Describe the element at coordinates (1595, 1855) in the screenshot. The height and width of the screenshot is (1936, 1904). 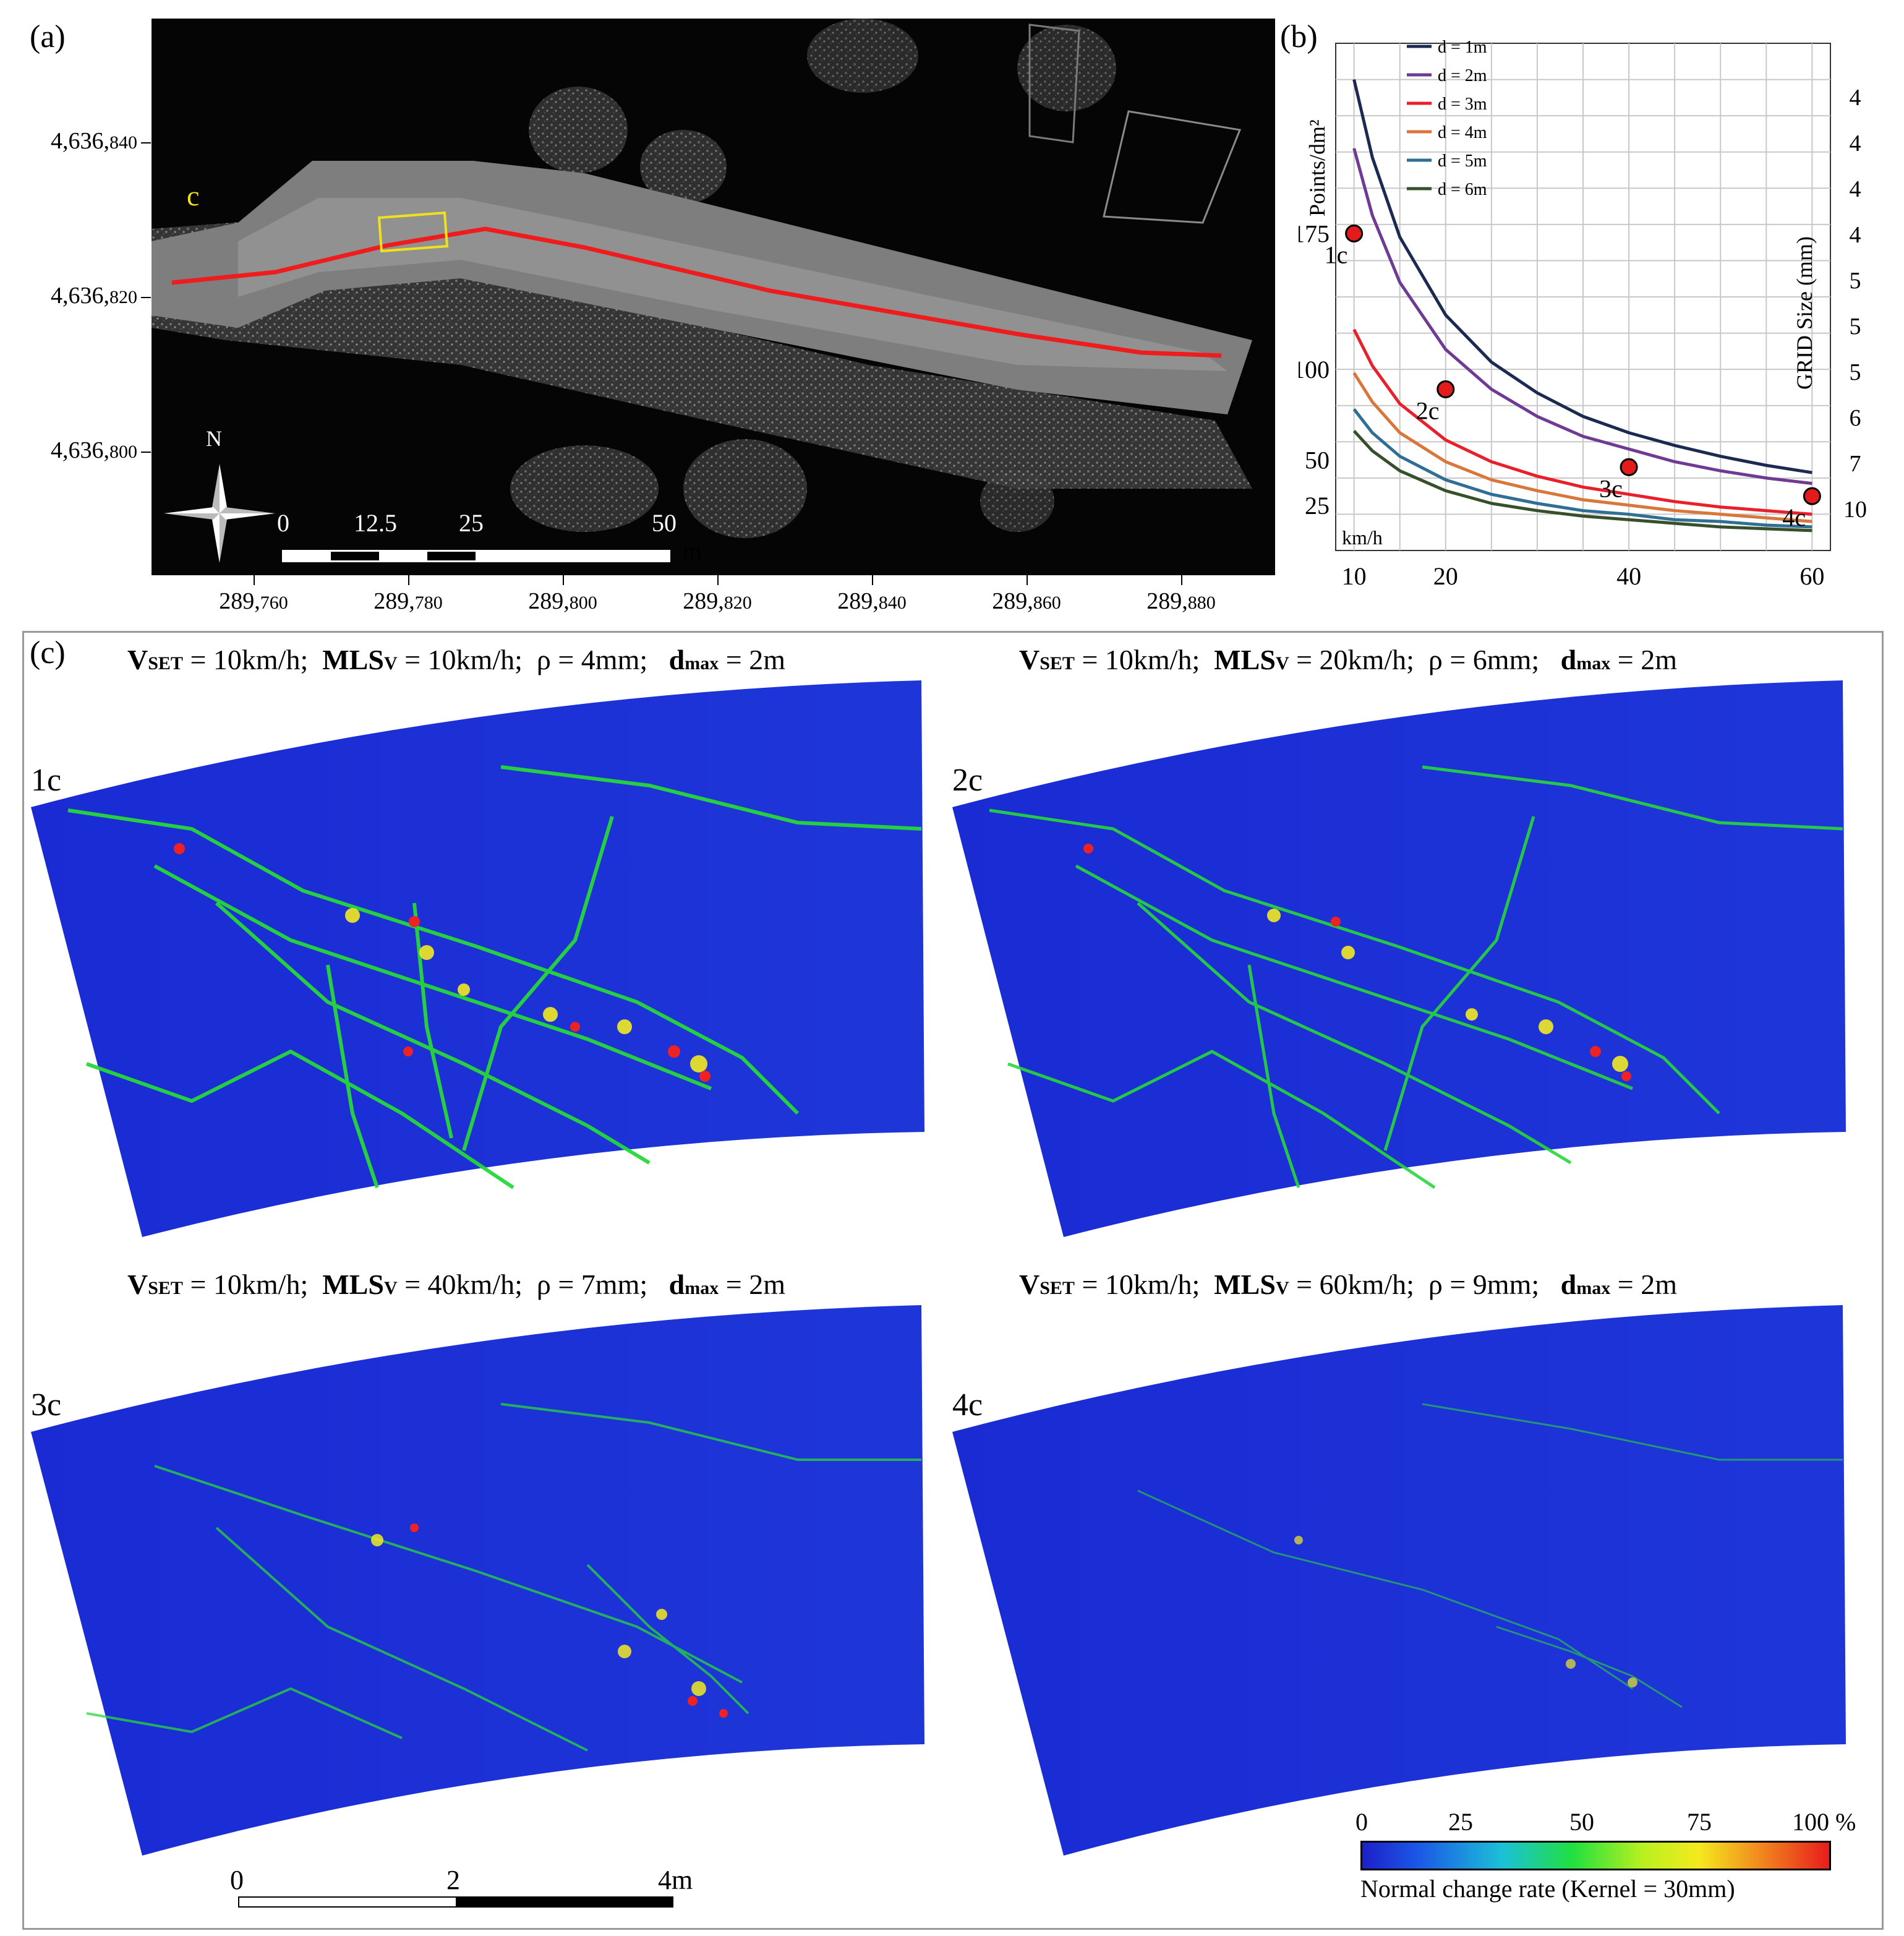
I see `colorbar` at that location.